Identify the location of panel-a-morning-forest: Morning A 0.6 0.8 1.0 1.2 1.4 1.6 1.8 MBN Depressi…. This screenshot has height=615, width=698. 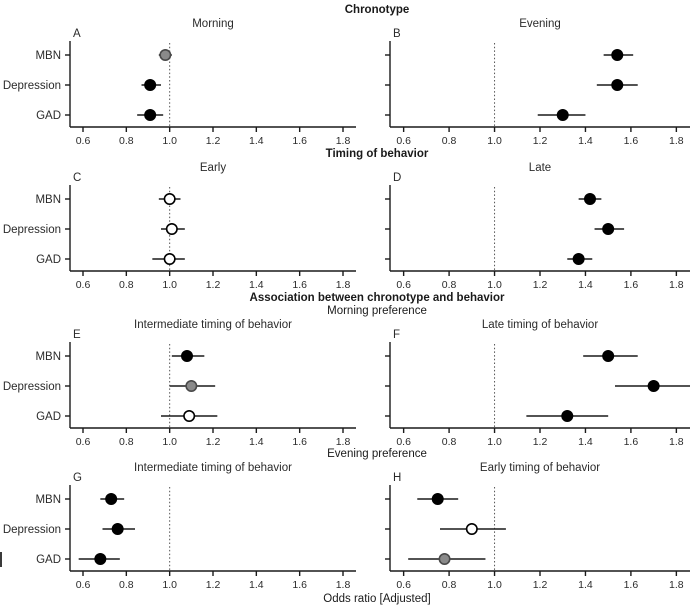
(179, 82).